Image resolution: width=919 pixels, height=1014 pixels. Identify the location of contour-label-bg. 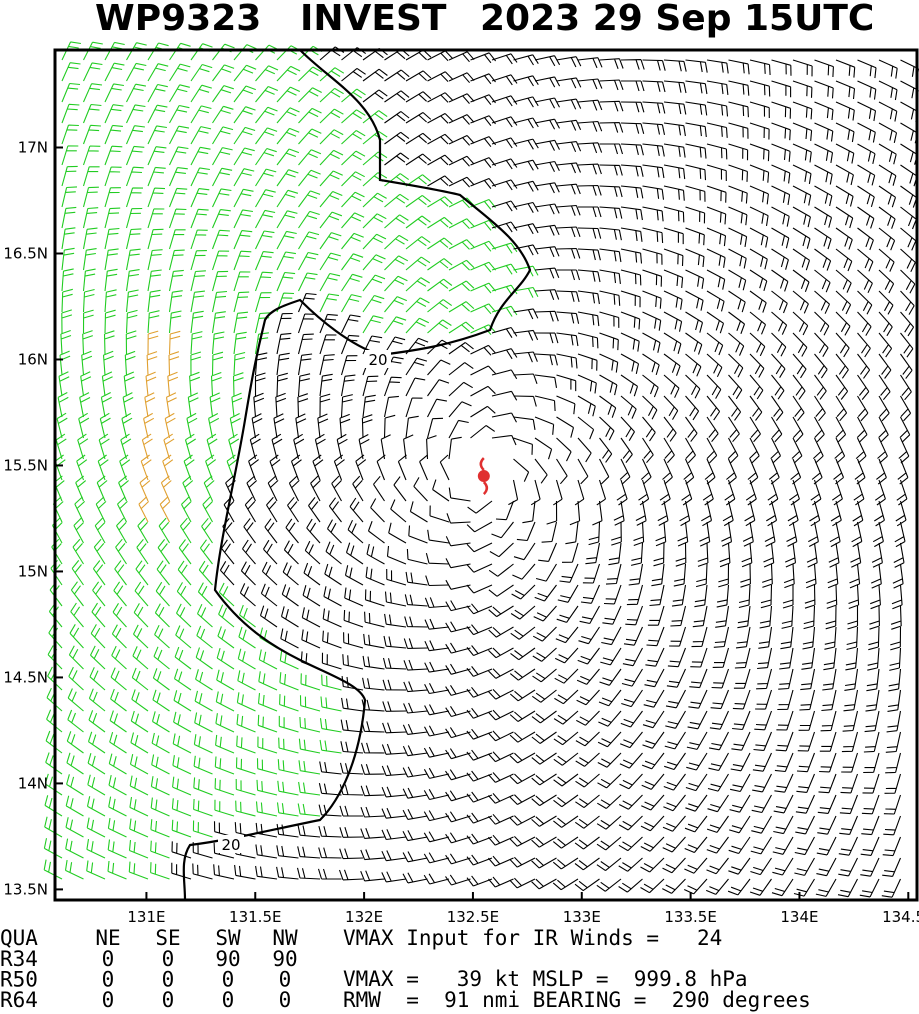
(378, 359).